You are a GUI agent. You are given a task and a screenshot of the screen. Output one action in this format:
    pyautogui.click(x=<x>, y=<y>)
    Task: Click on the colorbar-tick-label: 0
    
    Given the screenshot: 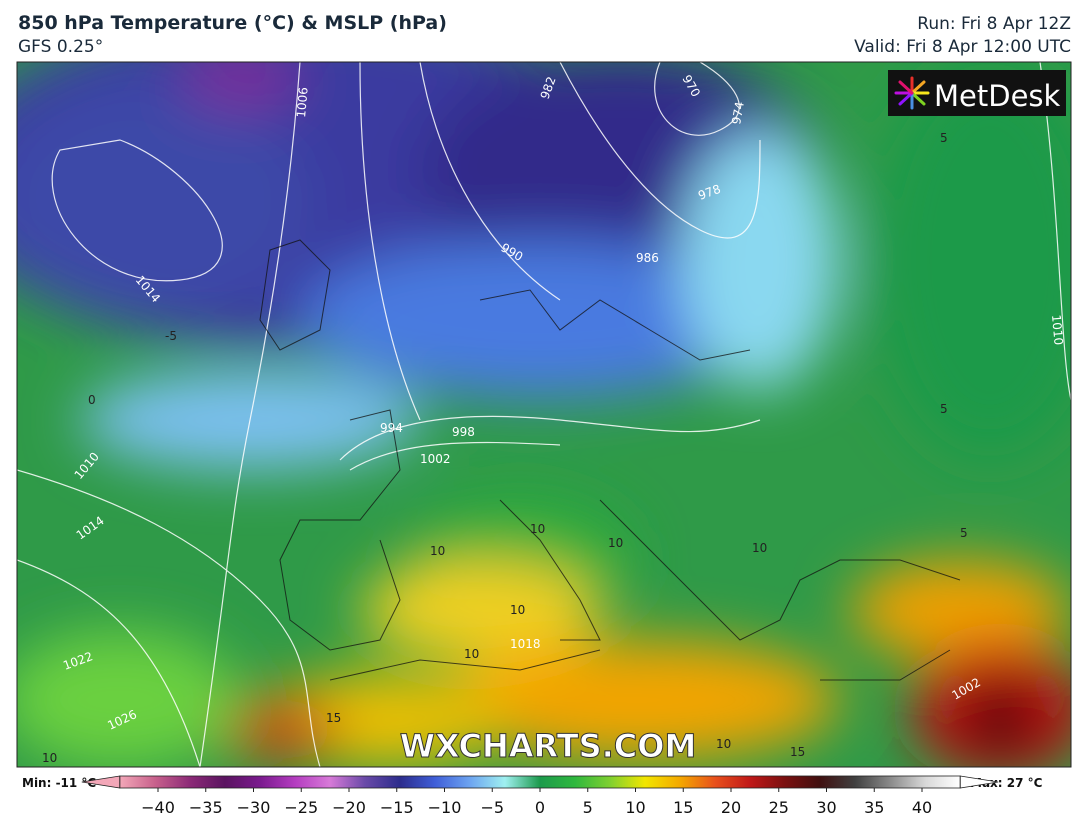 What is the action you would take?
    pyautogui.click(x=540, y=807)
    